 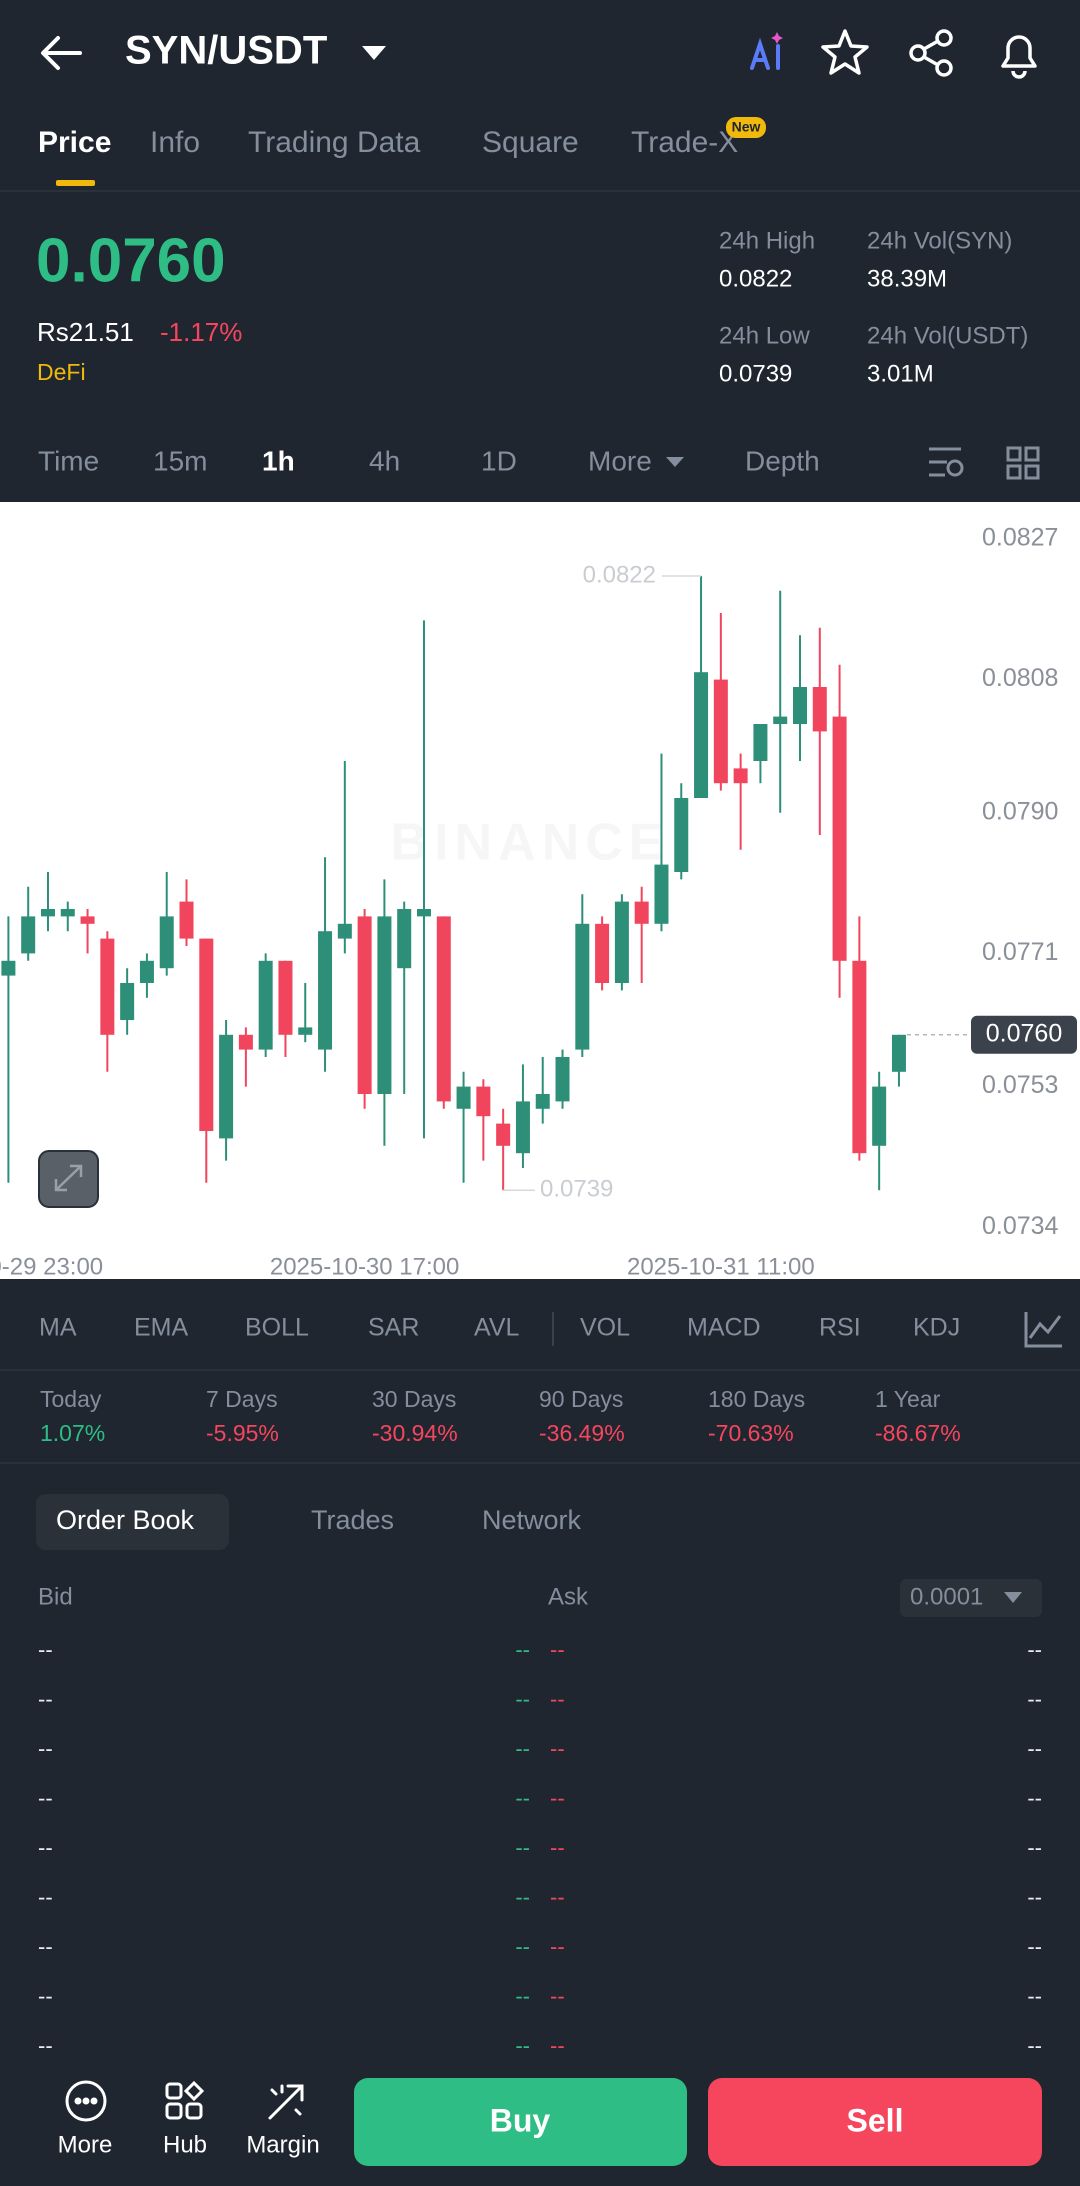 I want to click on tab: Price, so click(x=74, y=142).